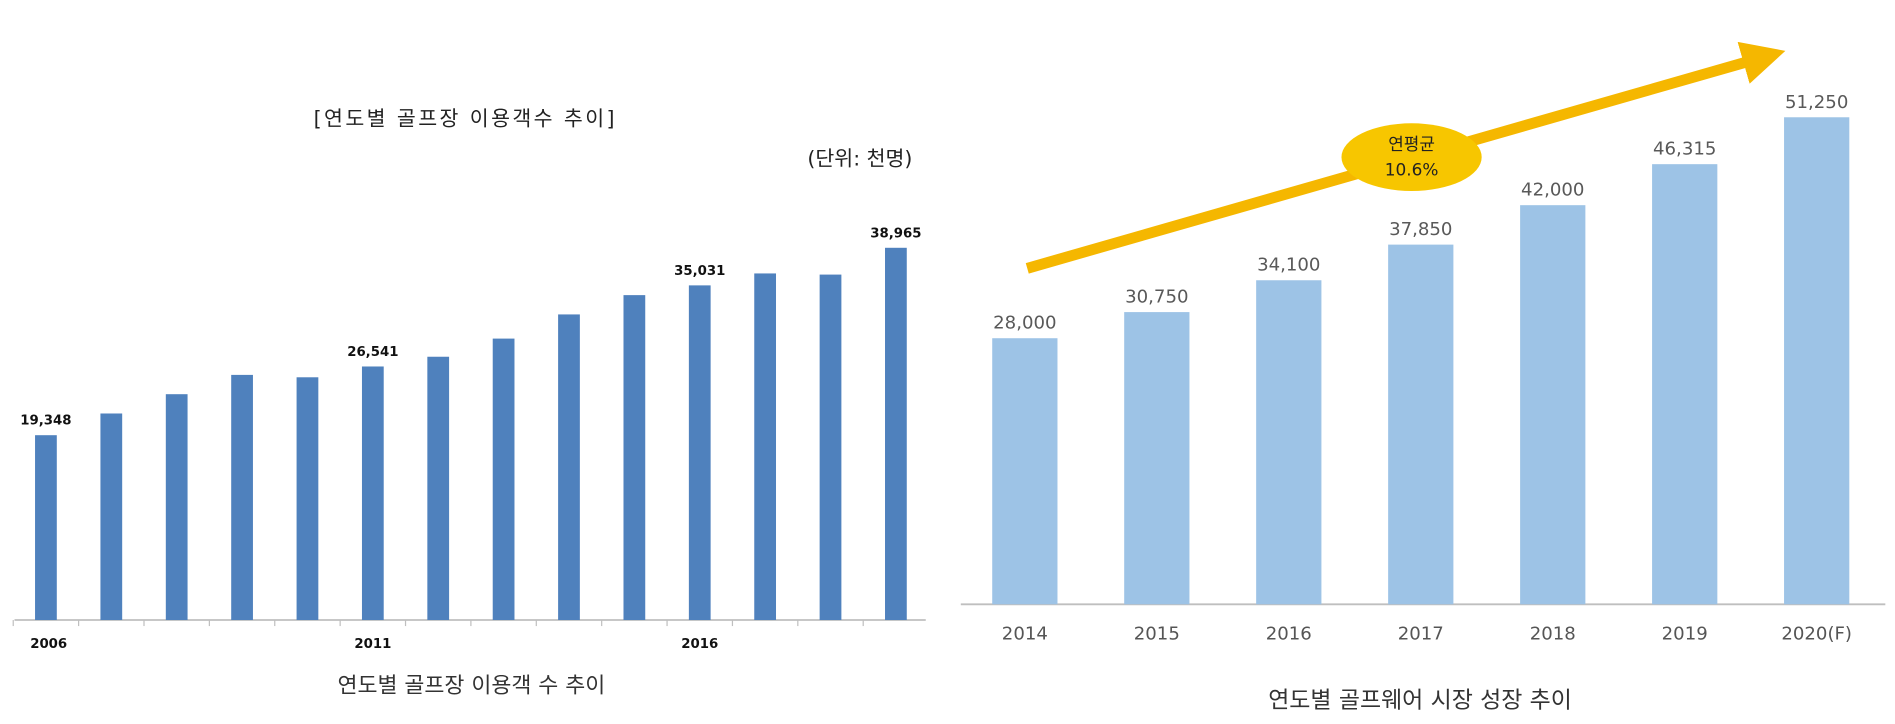 This screenshot has height=724, width=1895. I want to click on value-label: 26,541, so click(372, 352).